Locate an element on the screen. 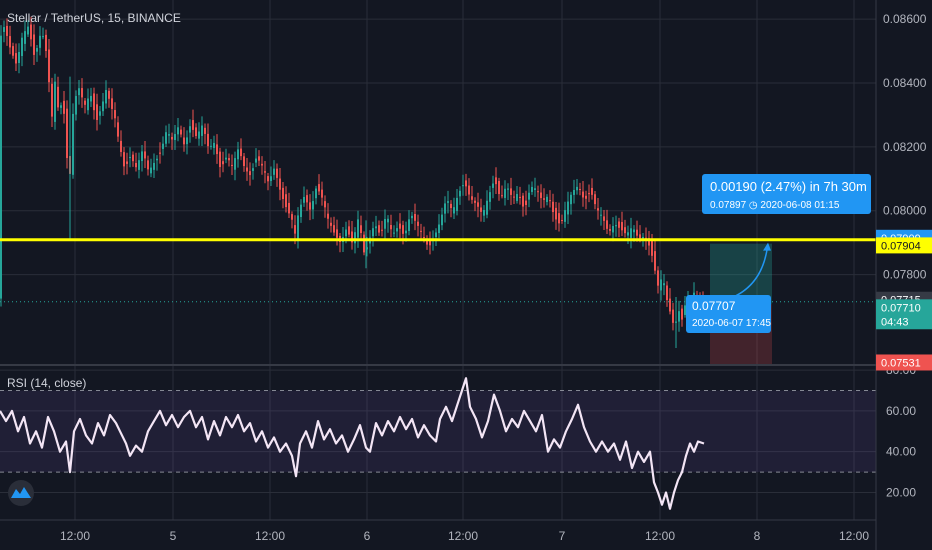  measure-headline-text: 0.00190 (2.47%) in 7h 30m is located at coordinates (788, 186).